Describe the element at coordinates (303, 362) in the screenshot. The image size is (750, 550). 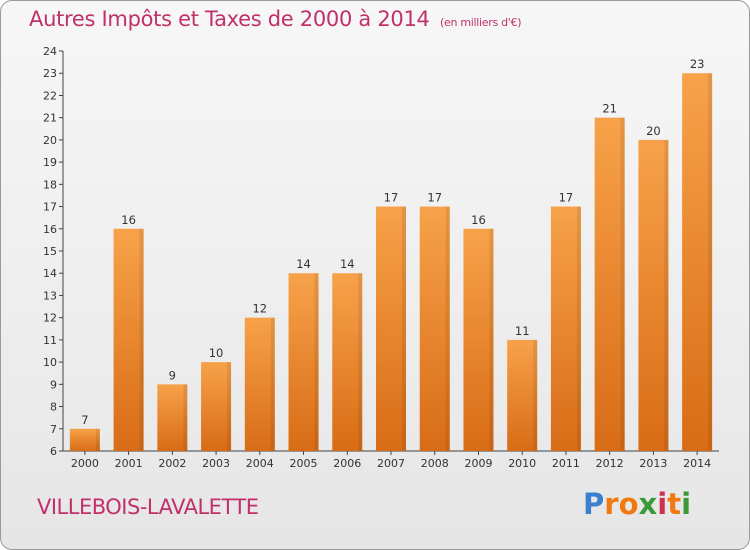
I see `bar-2005` at that location.